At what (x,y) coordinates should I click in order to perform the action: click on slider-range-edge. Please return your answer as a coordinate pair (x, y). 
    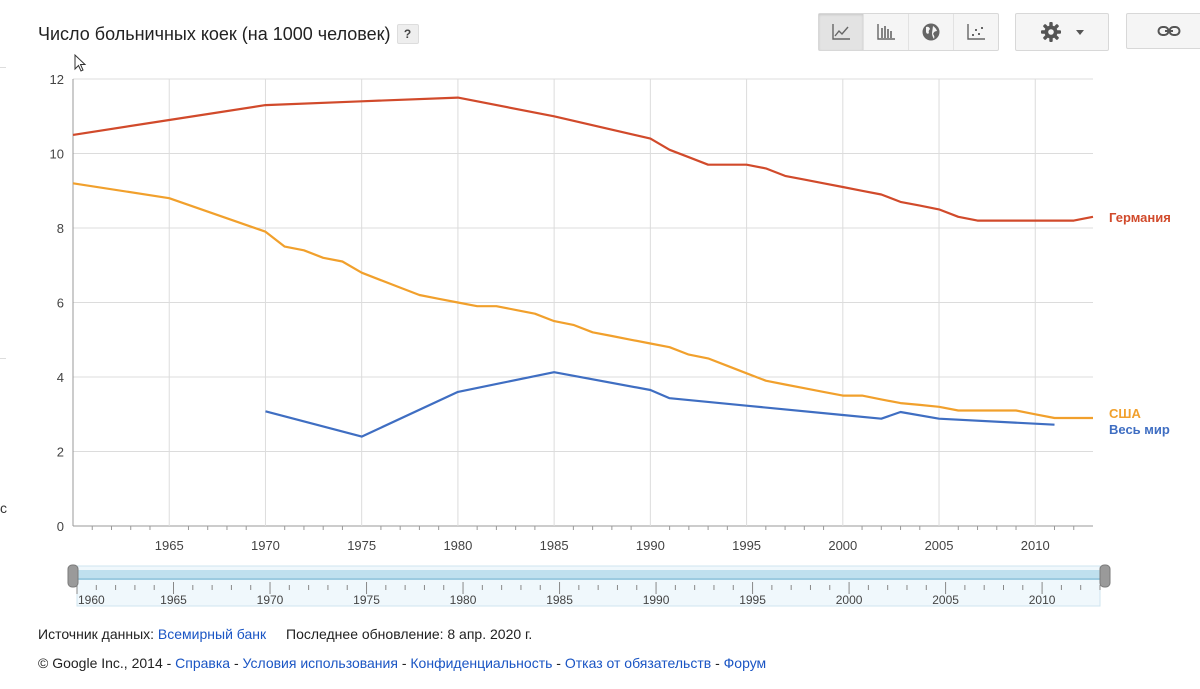
    Looking at the image, I should click on (588, 579).